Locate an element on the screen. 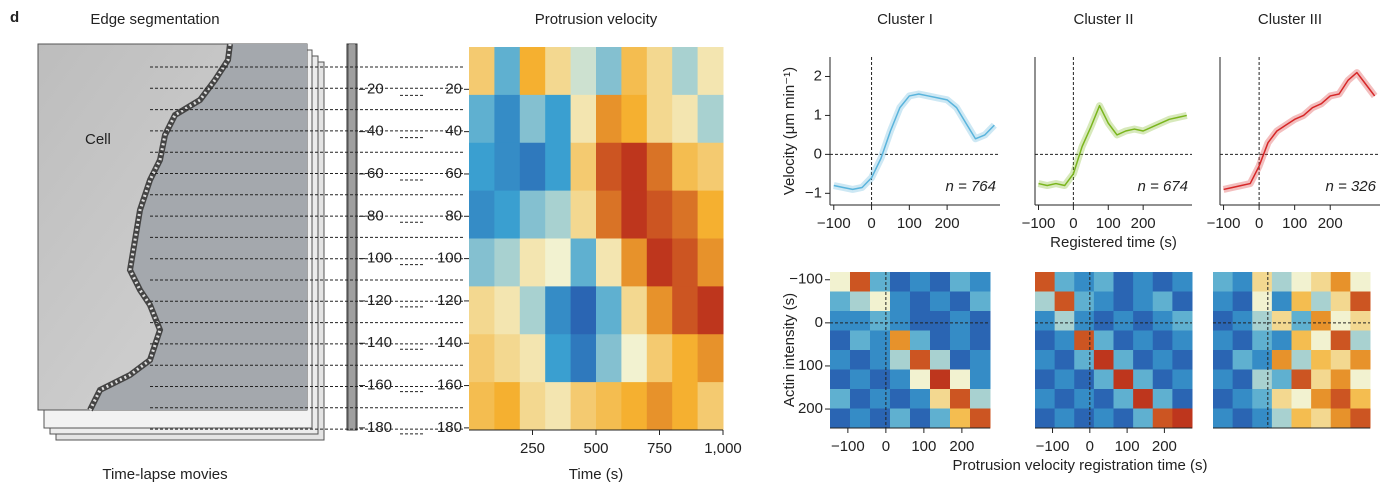 Image resolution: width=1385 pixels, height=491 pixels. y-tick-label: −1 is located at coordinates (813, 192).